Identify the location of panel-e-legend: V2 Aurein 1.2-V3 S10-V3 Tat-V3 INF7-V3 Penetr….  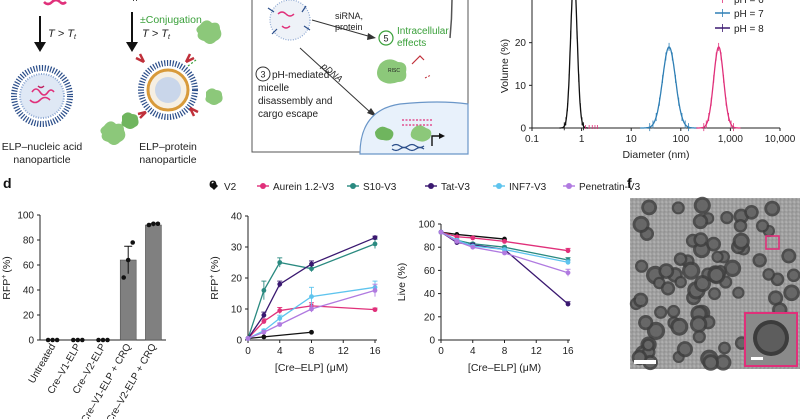
(425, 187).